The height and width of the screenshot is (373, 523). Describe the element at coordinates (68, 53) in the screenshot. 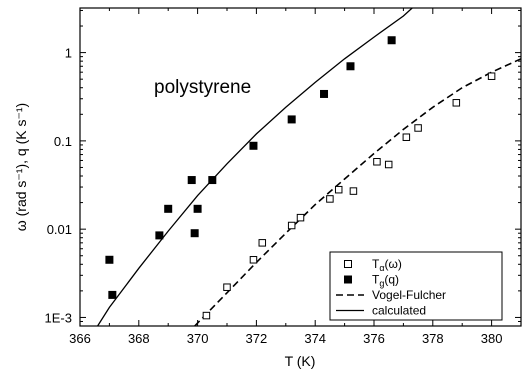

I see `y-tick-label: 1` at that location.